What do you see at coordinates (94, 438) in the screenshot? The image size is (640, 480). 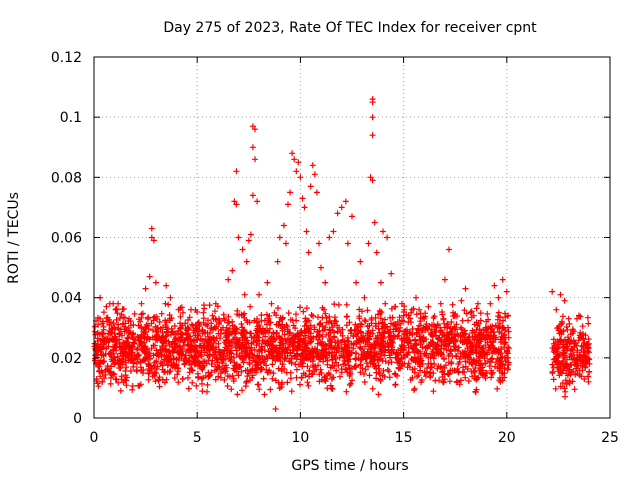 I see `x-tick-label: 0` at bounding box center [94, 438].